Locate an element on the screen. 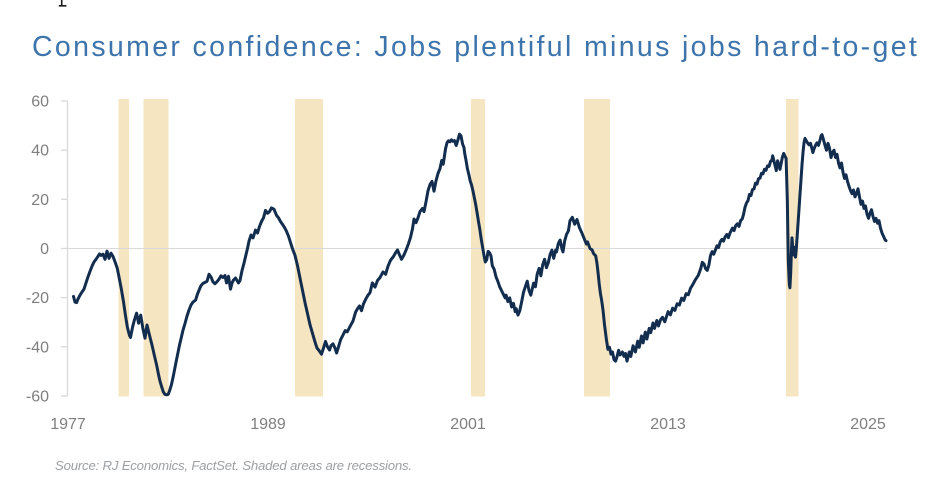 The image size is (948, 491). svg-text: 1977 is located at coordinates (68, 424).